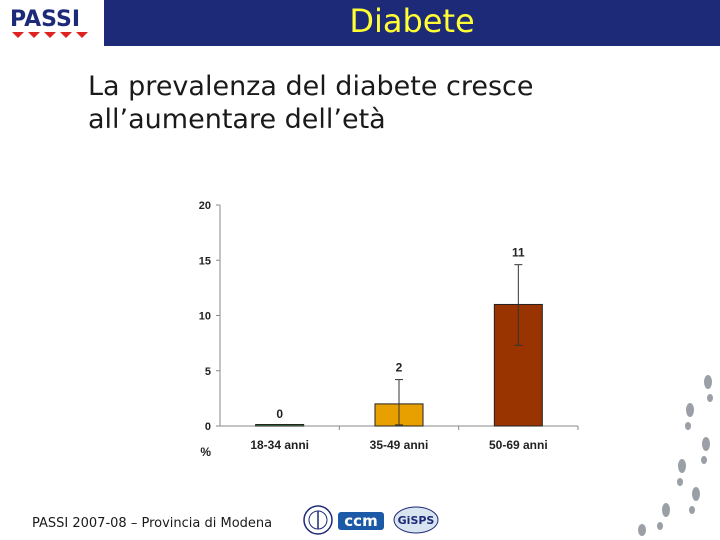 Image resolution: width=720 pixels, height=540 pixels. I want to click on y-tick-label: 5, so click(208, 372).